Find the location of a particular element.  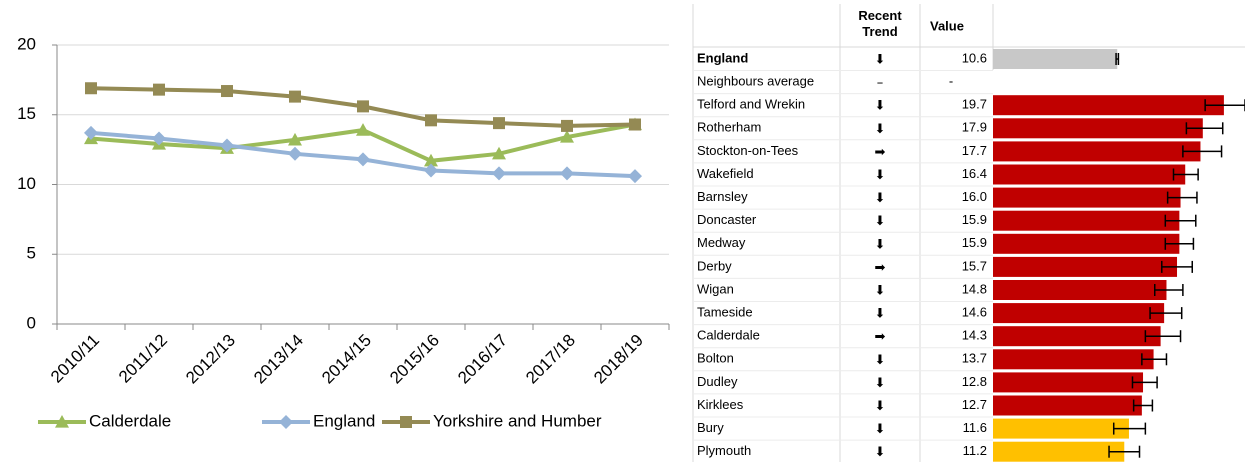

x-tick-label: 2016/17 is located at coordinates (482, 359).